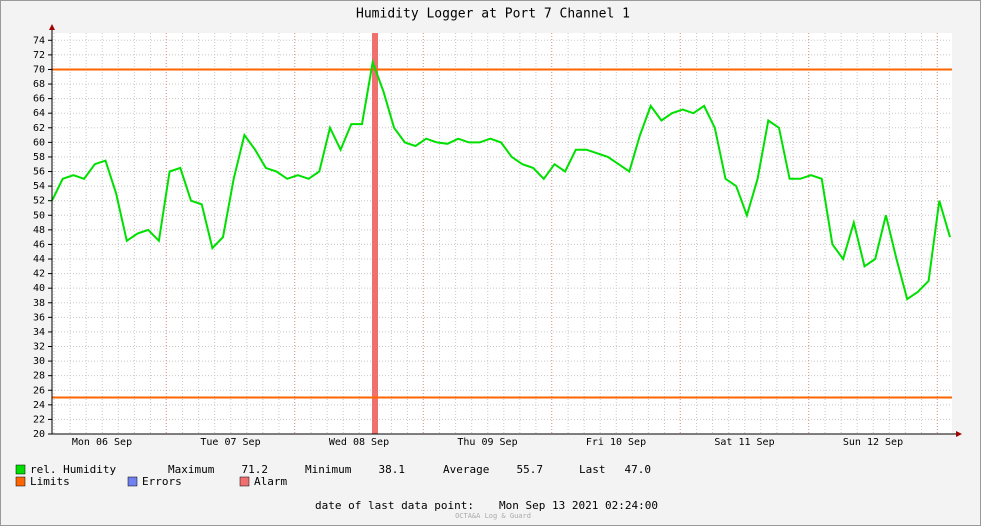  I want to click on y-tick-label: 54, so click(39, 186).